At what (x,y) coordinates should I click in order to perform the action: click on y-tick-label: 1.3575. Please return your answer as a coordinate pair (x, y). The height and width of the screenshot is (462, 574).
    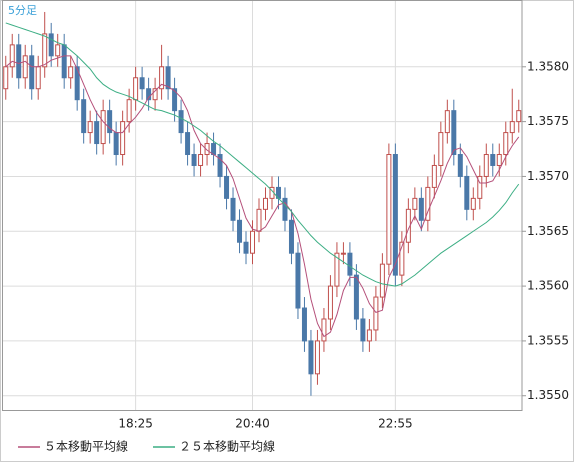
    Looking at the image, I should click on (548, 121).